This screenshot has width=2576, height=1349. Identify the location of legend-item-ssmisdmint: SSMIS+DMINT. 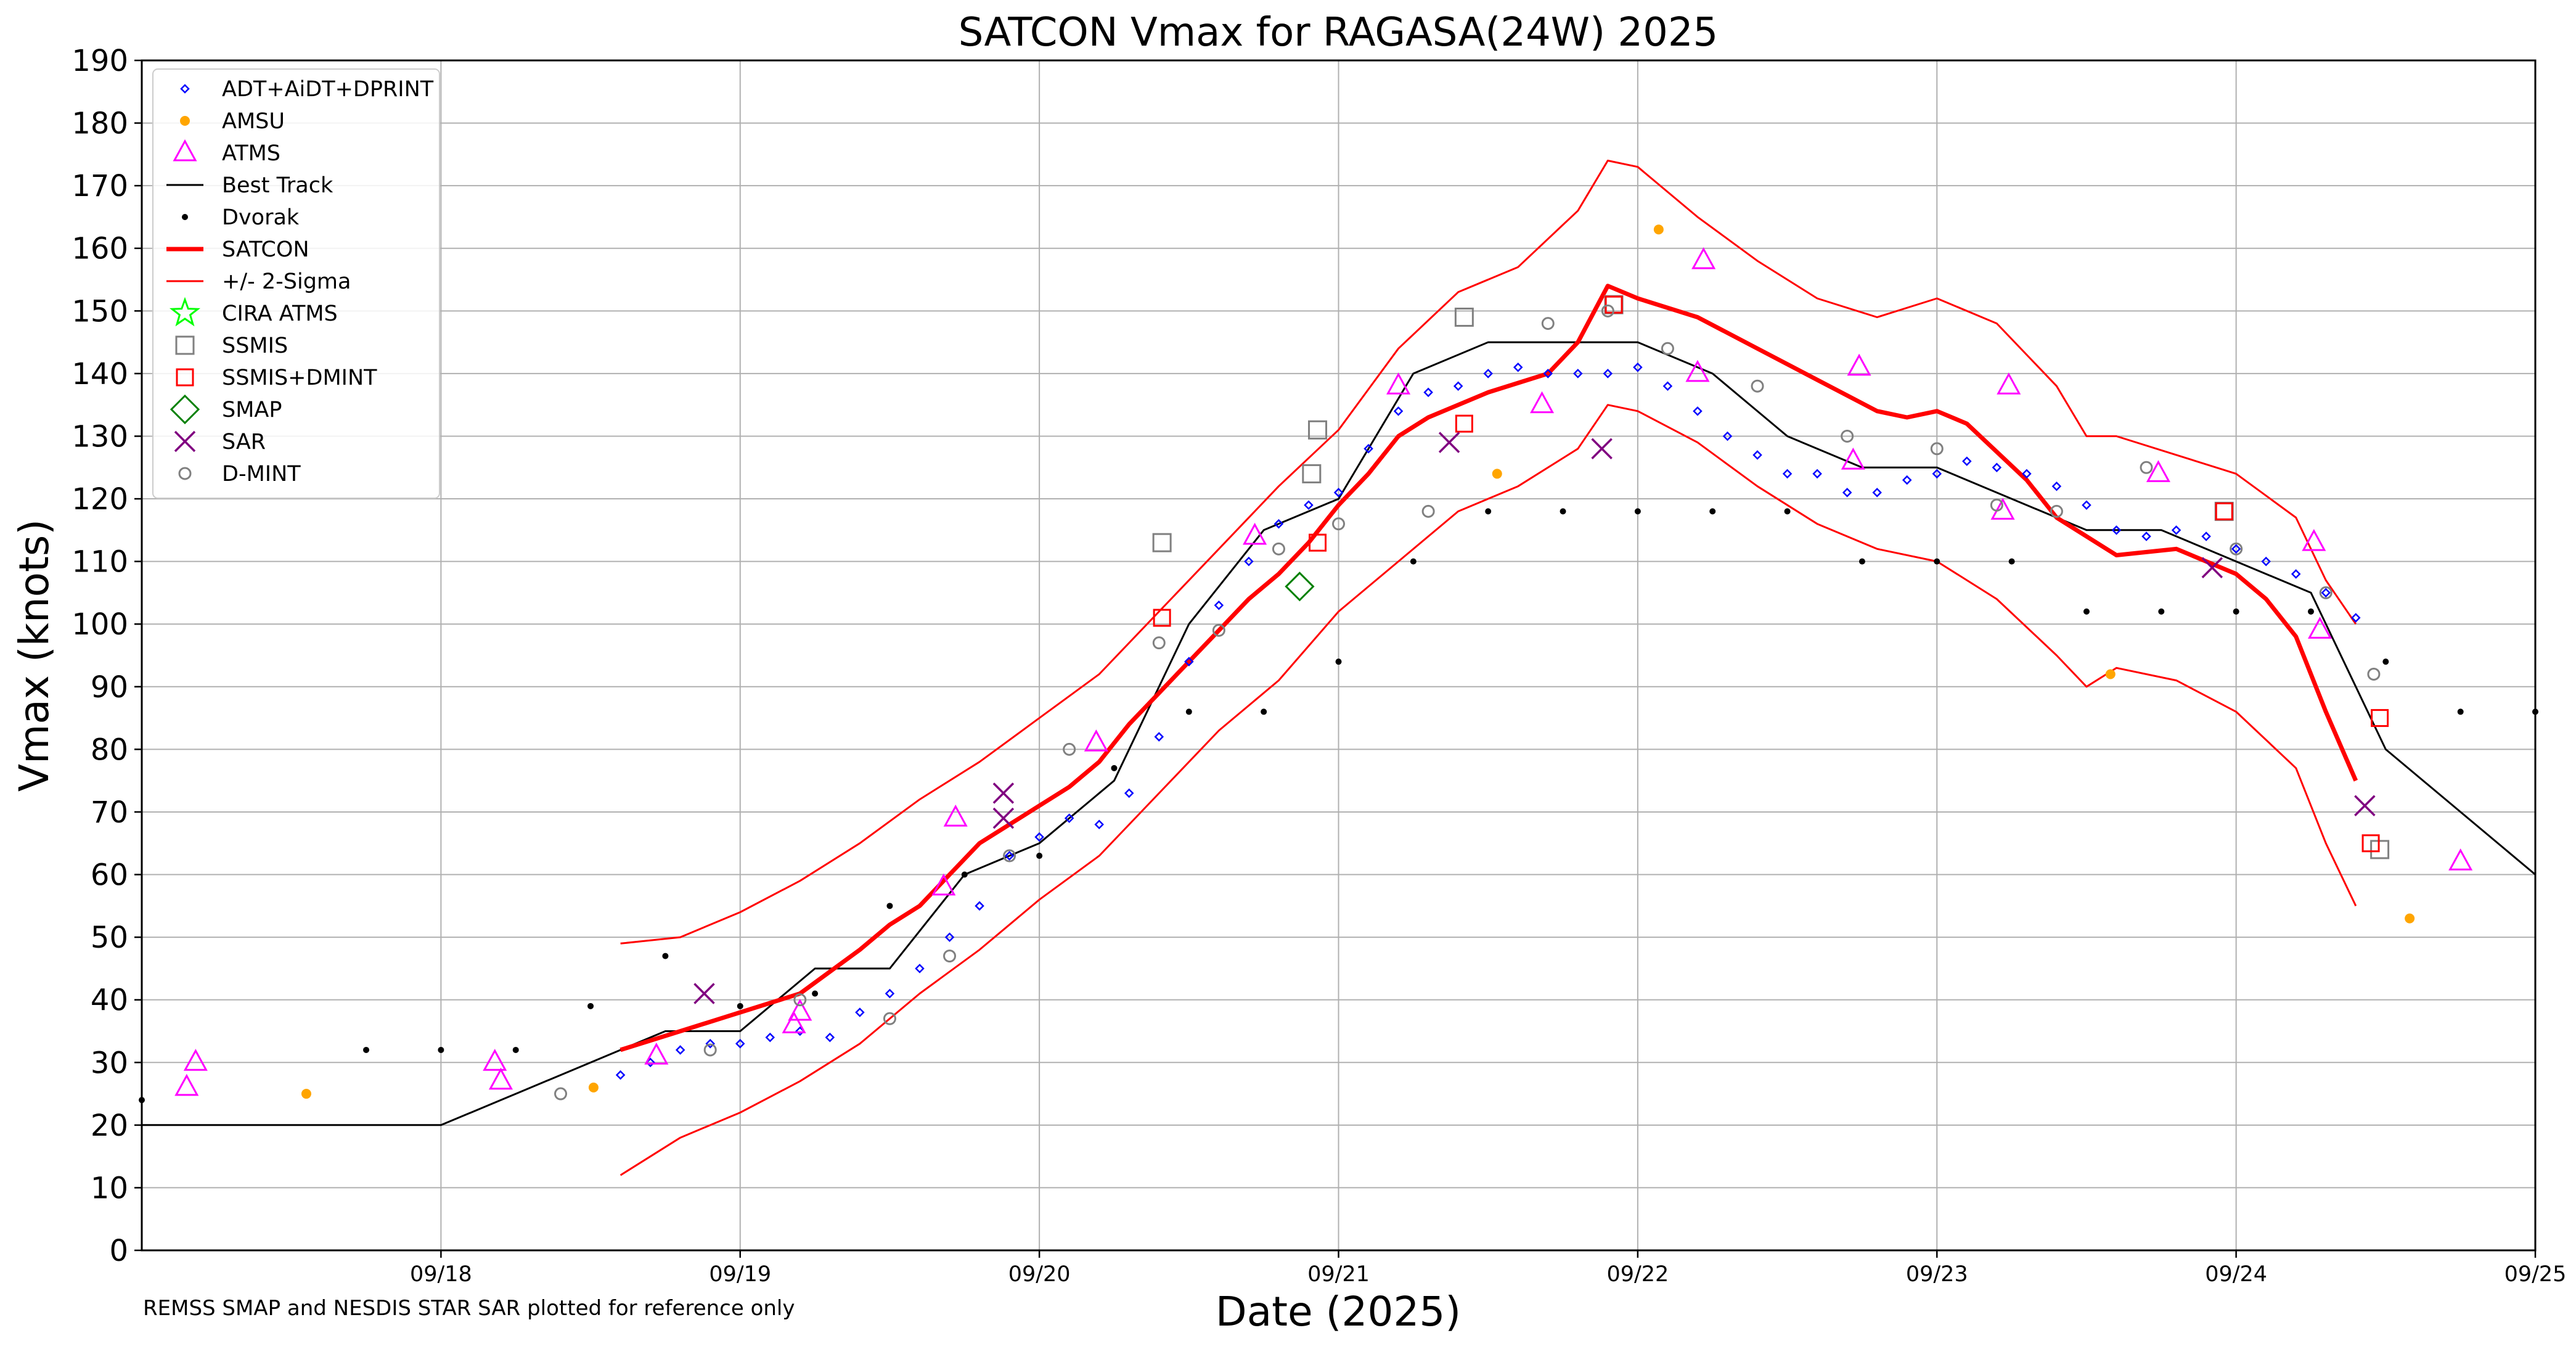
(276, 378).